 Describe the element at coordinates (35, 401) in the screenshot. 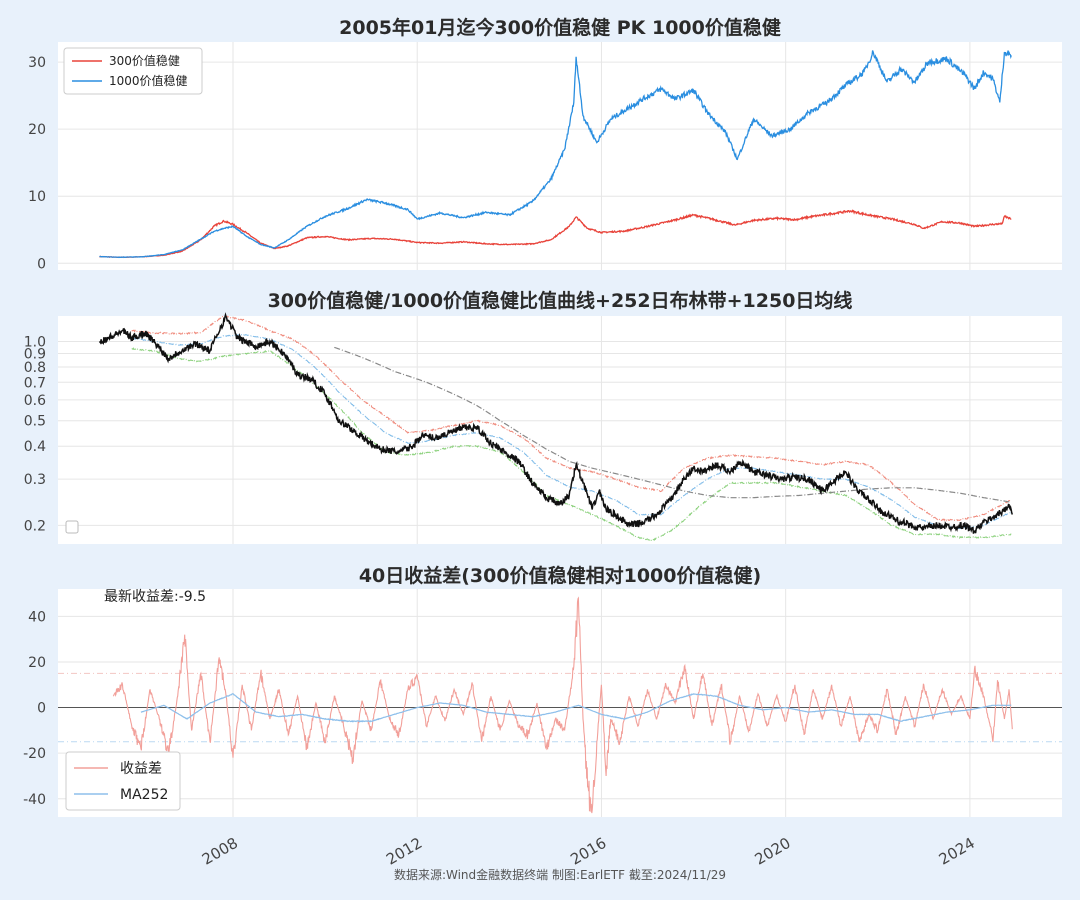

I see `panel2-ytick-0.6: 0.6` at that location.